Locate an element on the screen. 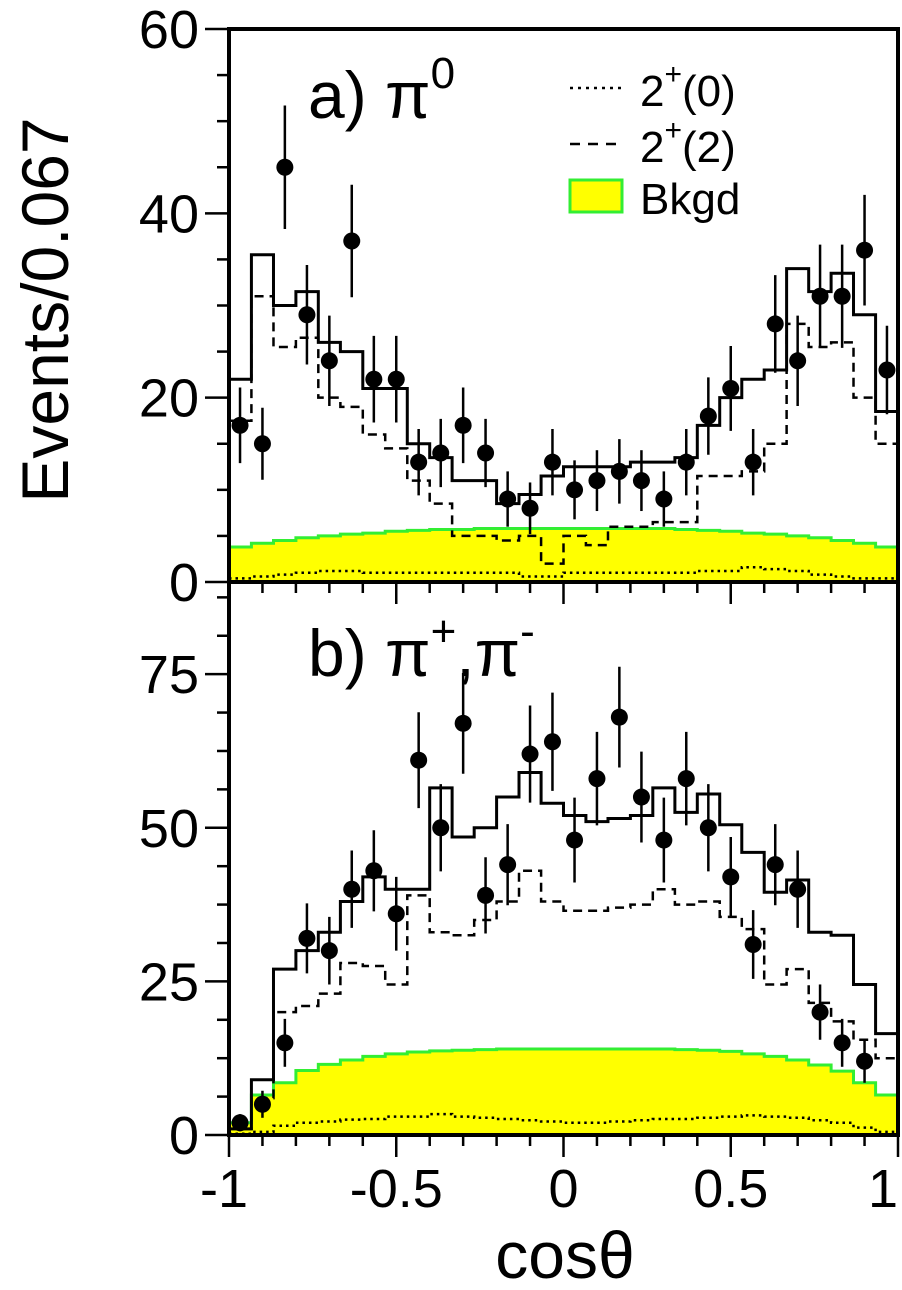 The height and width of the screenshot is (1290, 902). panel-b-y-tick-label: 0 is located at coordinates (184, 1136).